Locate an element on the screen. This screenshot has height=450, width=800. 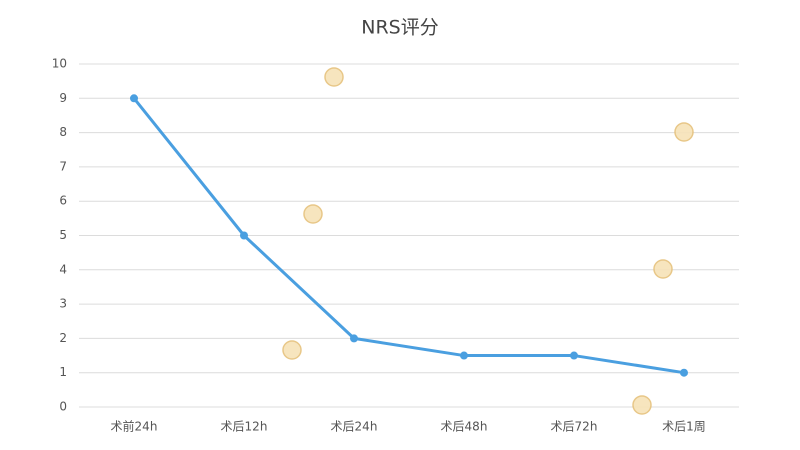
y-tick-label: 2 is located at coordinates (63, 338).